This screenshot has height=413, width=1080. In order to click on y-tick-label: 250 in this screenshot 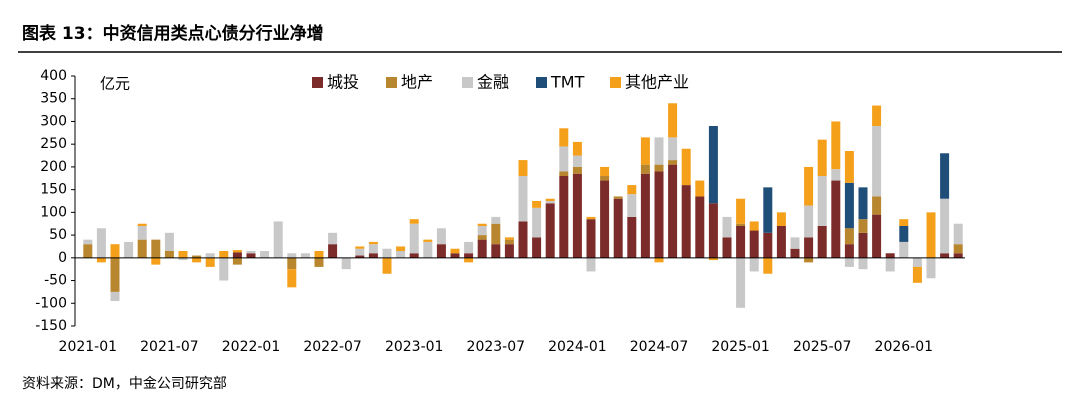, I will do `click(53, 144)`.